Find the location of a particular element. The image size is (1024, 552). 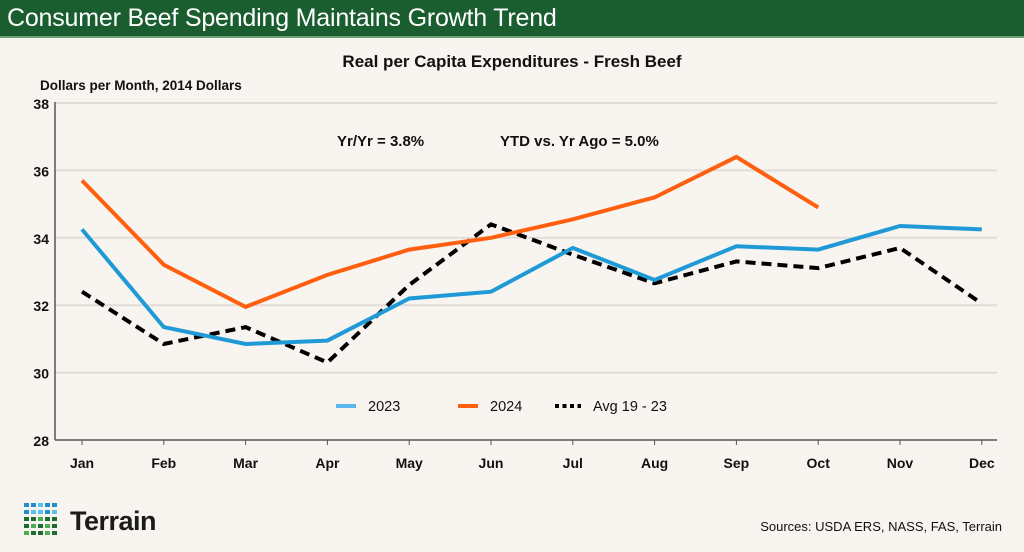

y-tick-label: 36 is located at coordinates (41, 171).